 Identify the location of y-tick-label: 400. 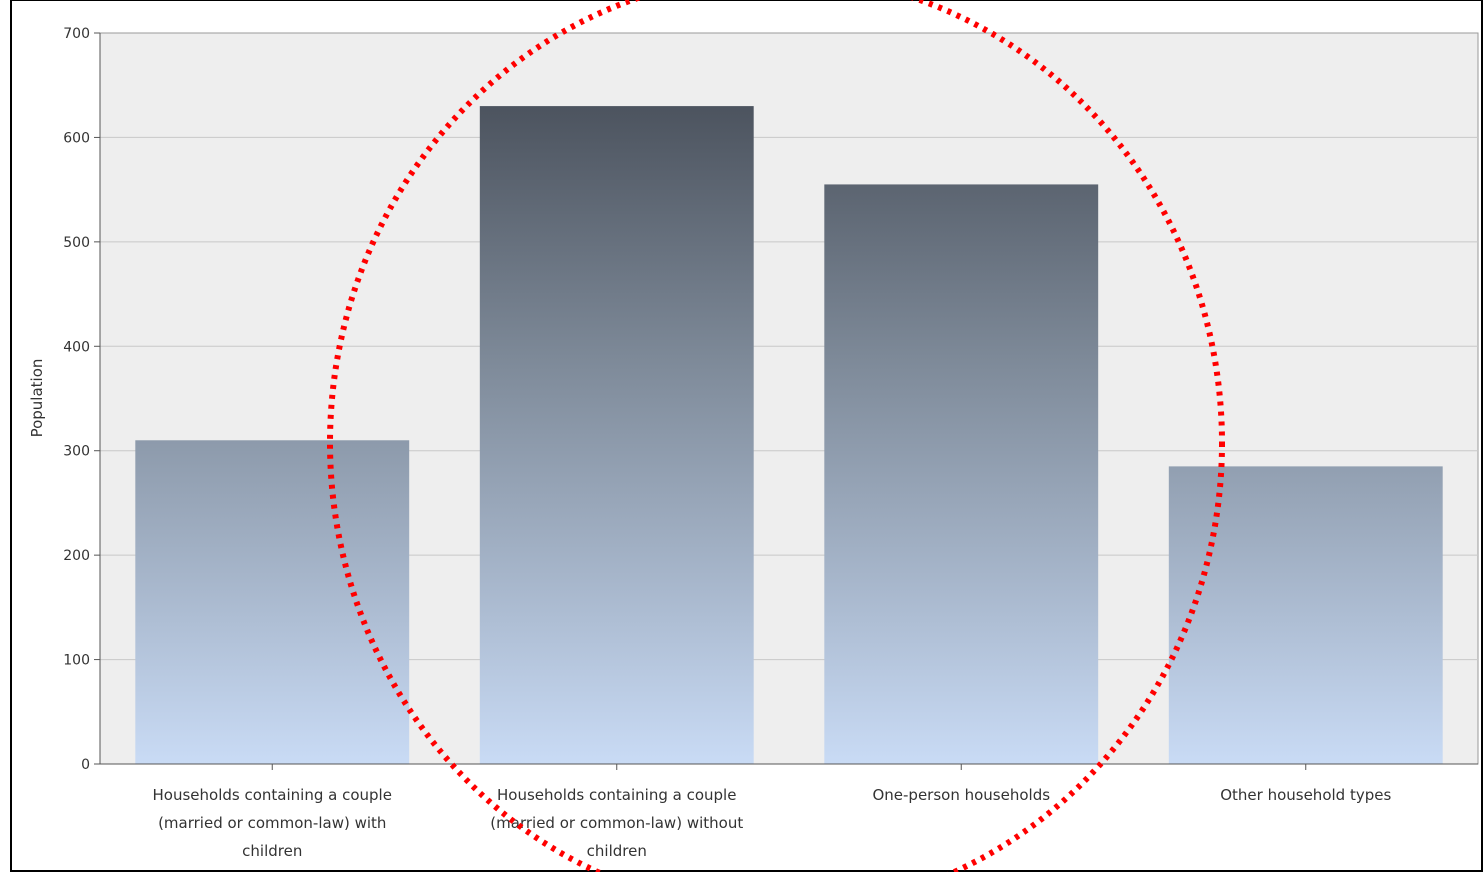
(76, 347).